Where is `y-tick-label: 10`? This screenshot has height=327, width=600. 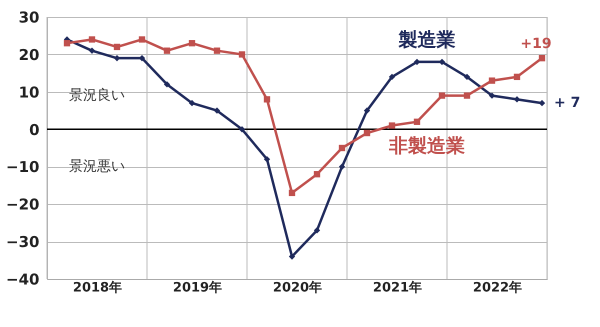
y-tick-label: 10 is located at coordinates (29, 92).